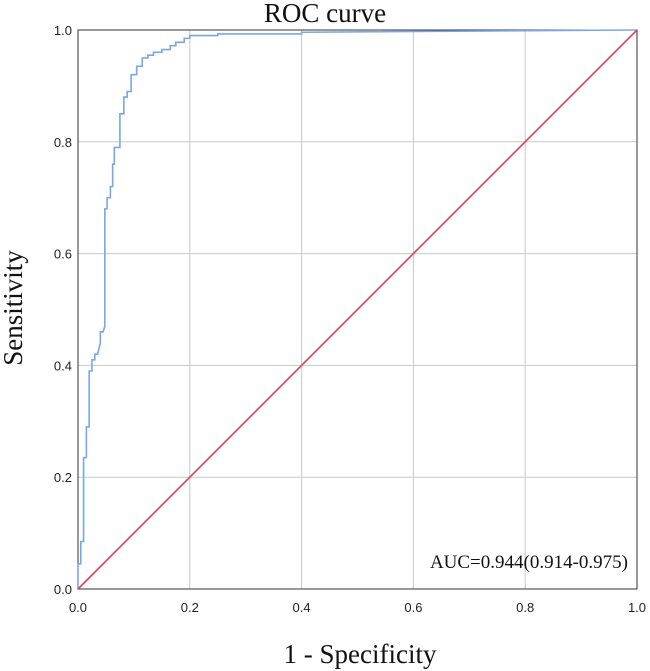 The image size is (650, 671). I want to click on auc-annotation: AUC=0.944(0.914-0.975), so click(529, 562).